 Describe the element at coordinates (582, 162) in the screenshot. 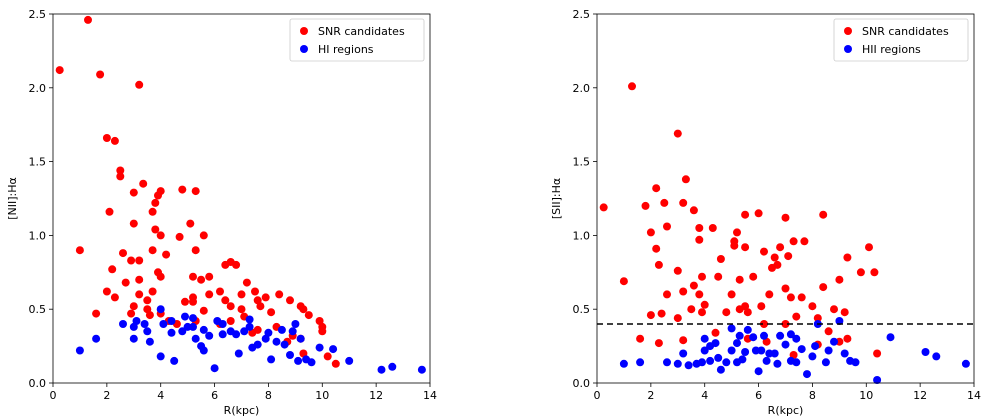

I see `sii-y-tick-label-3: 1.5` at that location.